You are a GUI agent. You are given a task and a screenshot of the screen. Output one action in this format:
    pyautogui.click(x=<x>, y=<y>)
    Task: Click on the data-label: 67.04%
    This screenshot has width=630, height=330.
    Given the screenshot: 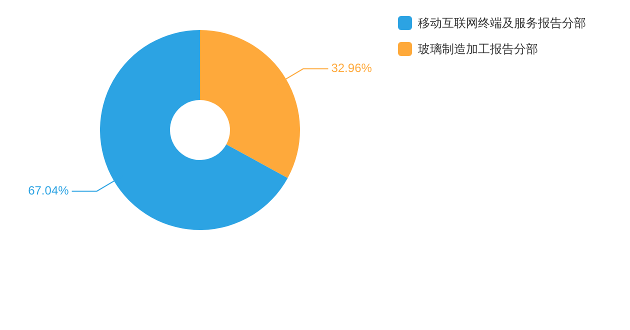 What is the action you would take?
    pyautogui.click(x=49, y=191)
    